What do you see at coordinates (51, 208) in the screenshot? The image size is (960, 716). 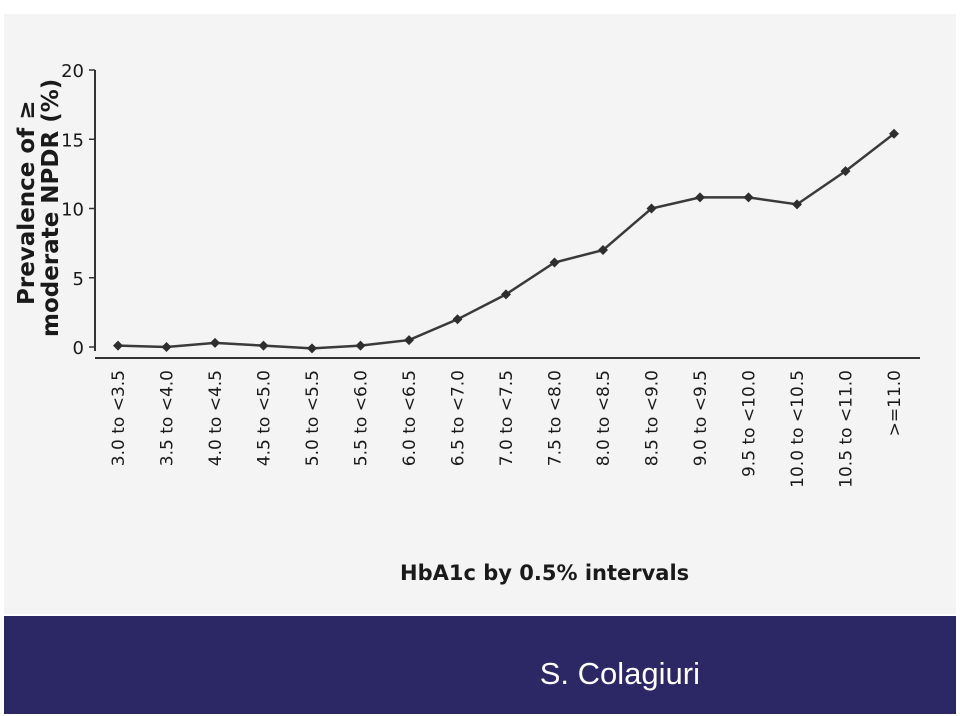 I see `y-axis-title-line2: moderate NPDR (%)` at bounding box center [51, 208].